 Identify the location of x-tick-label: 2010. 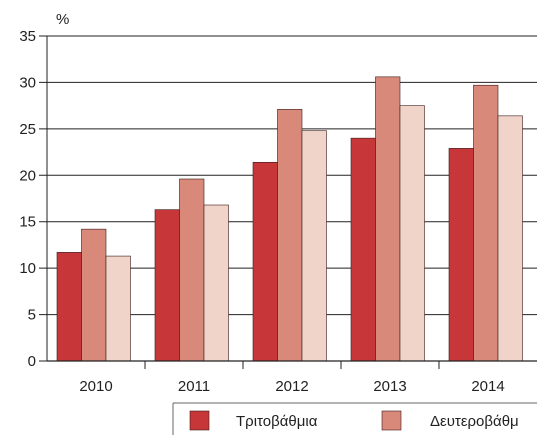
(95, 386).